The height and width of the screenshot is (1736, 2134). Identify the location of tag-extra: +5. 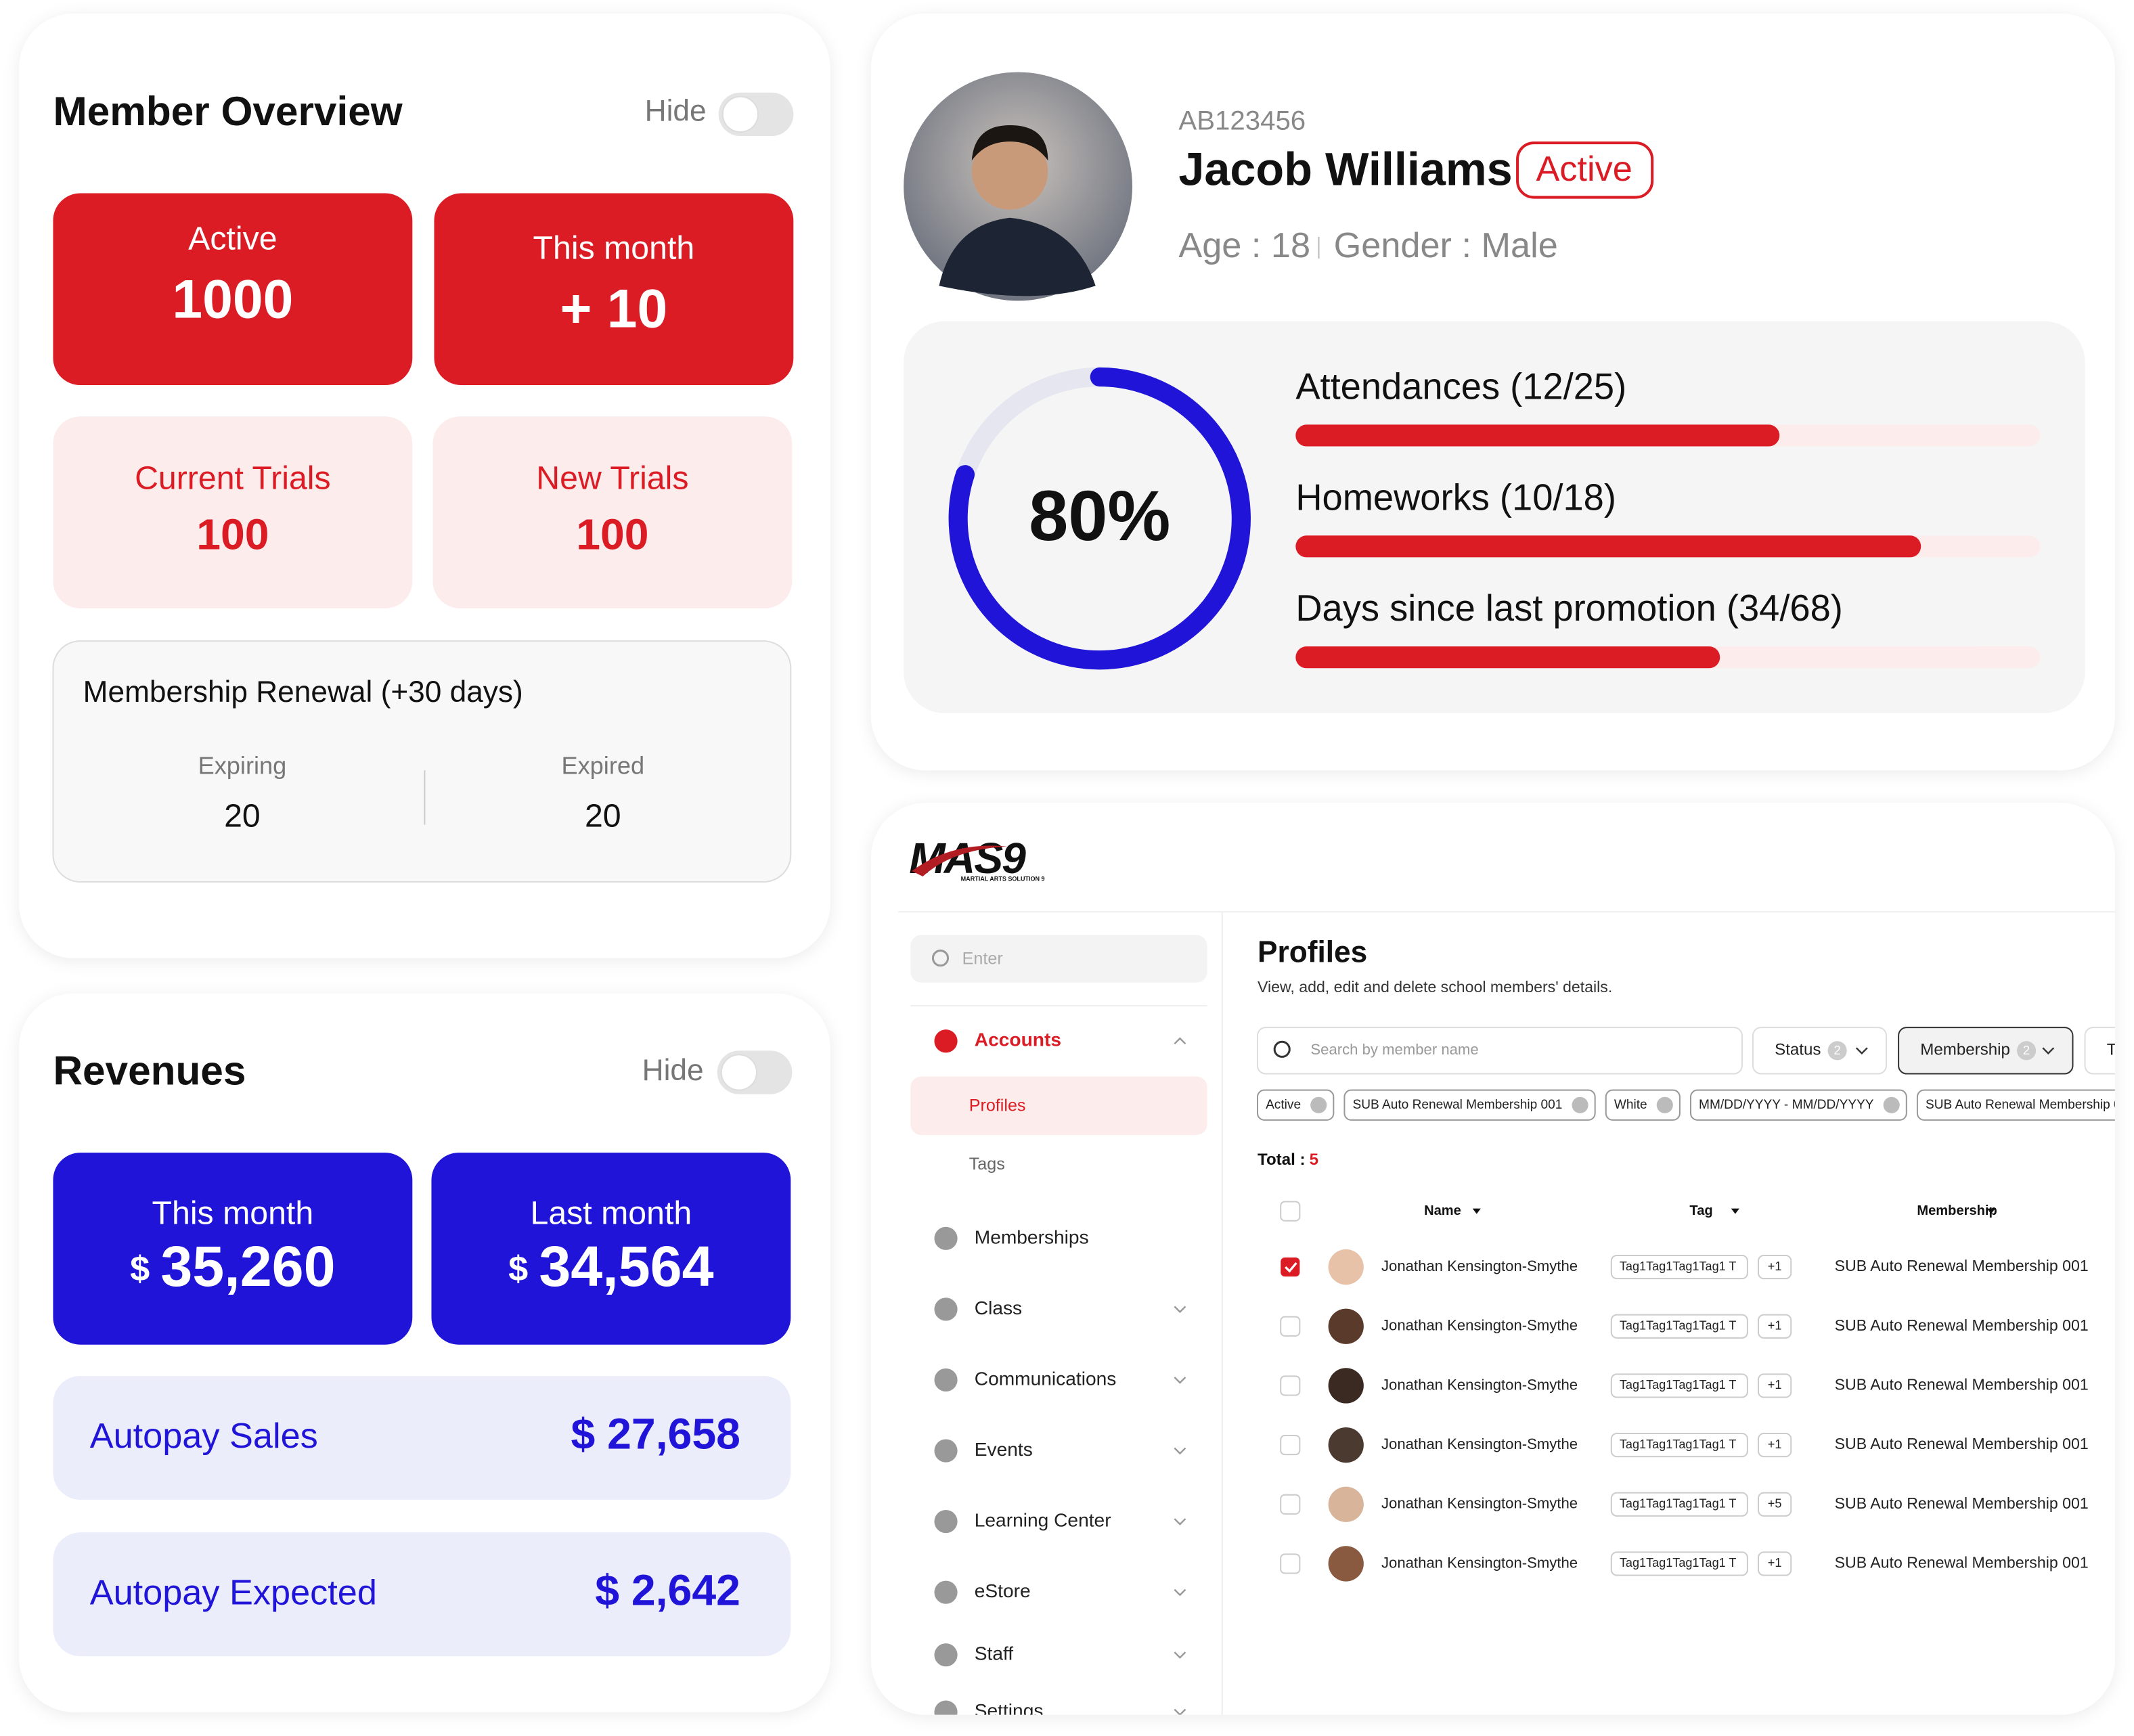
(1775, 1504).